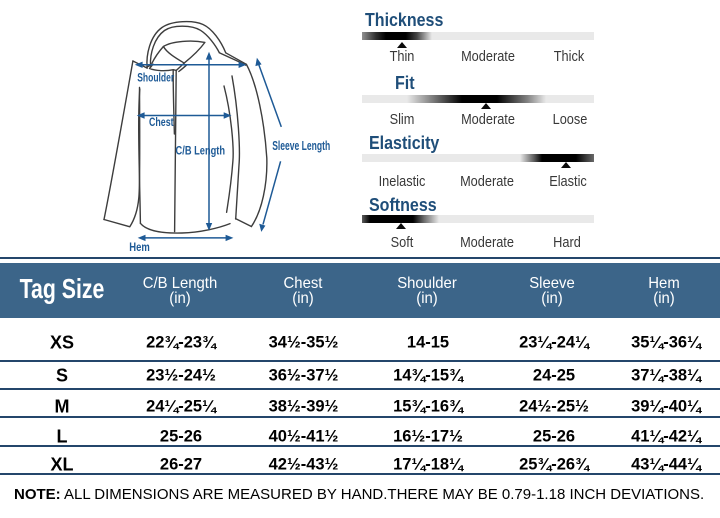  Describe the element at coordinates (201, 152) in the screenshot. I see `svg-text: C/B Length` at that location.